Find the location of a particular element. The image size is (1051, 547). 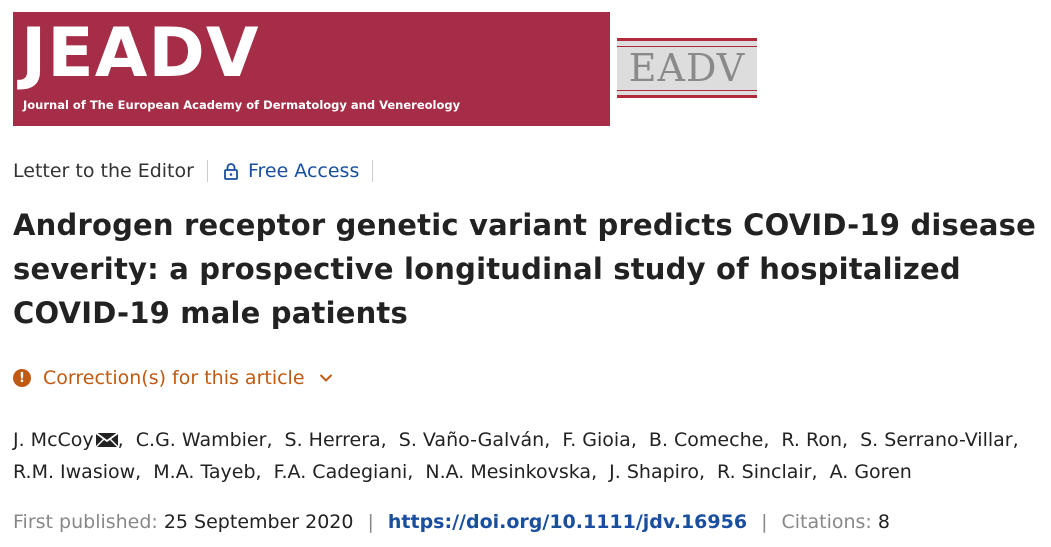

author-link: S. Serrano-Villar is located at coordinates (936, 440).